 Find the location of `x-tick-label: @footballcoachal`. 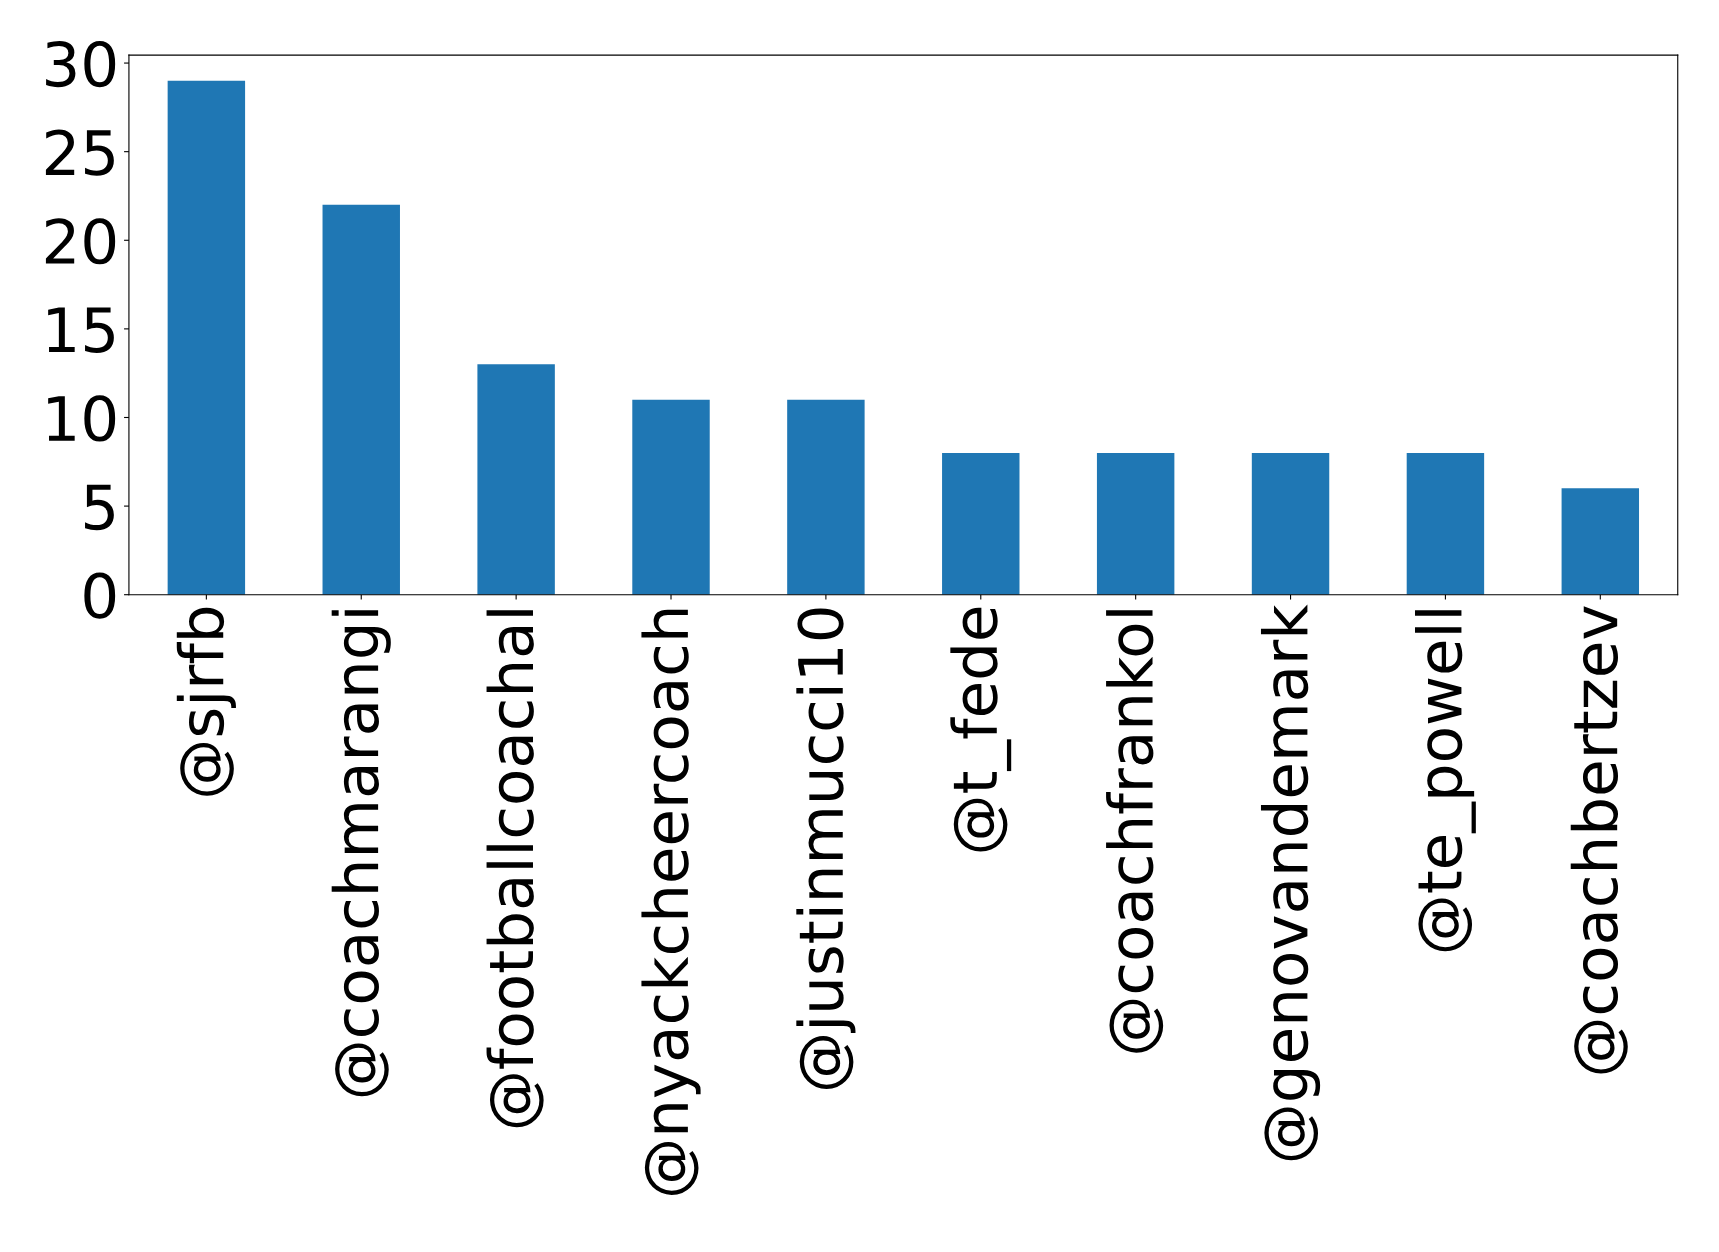

x-tick-label: @footballcoachal is located at coordinates (515, 869).